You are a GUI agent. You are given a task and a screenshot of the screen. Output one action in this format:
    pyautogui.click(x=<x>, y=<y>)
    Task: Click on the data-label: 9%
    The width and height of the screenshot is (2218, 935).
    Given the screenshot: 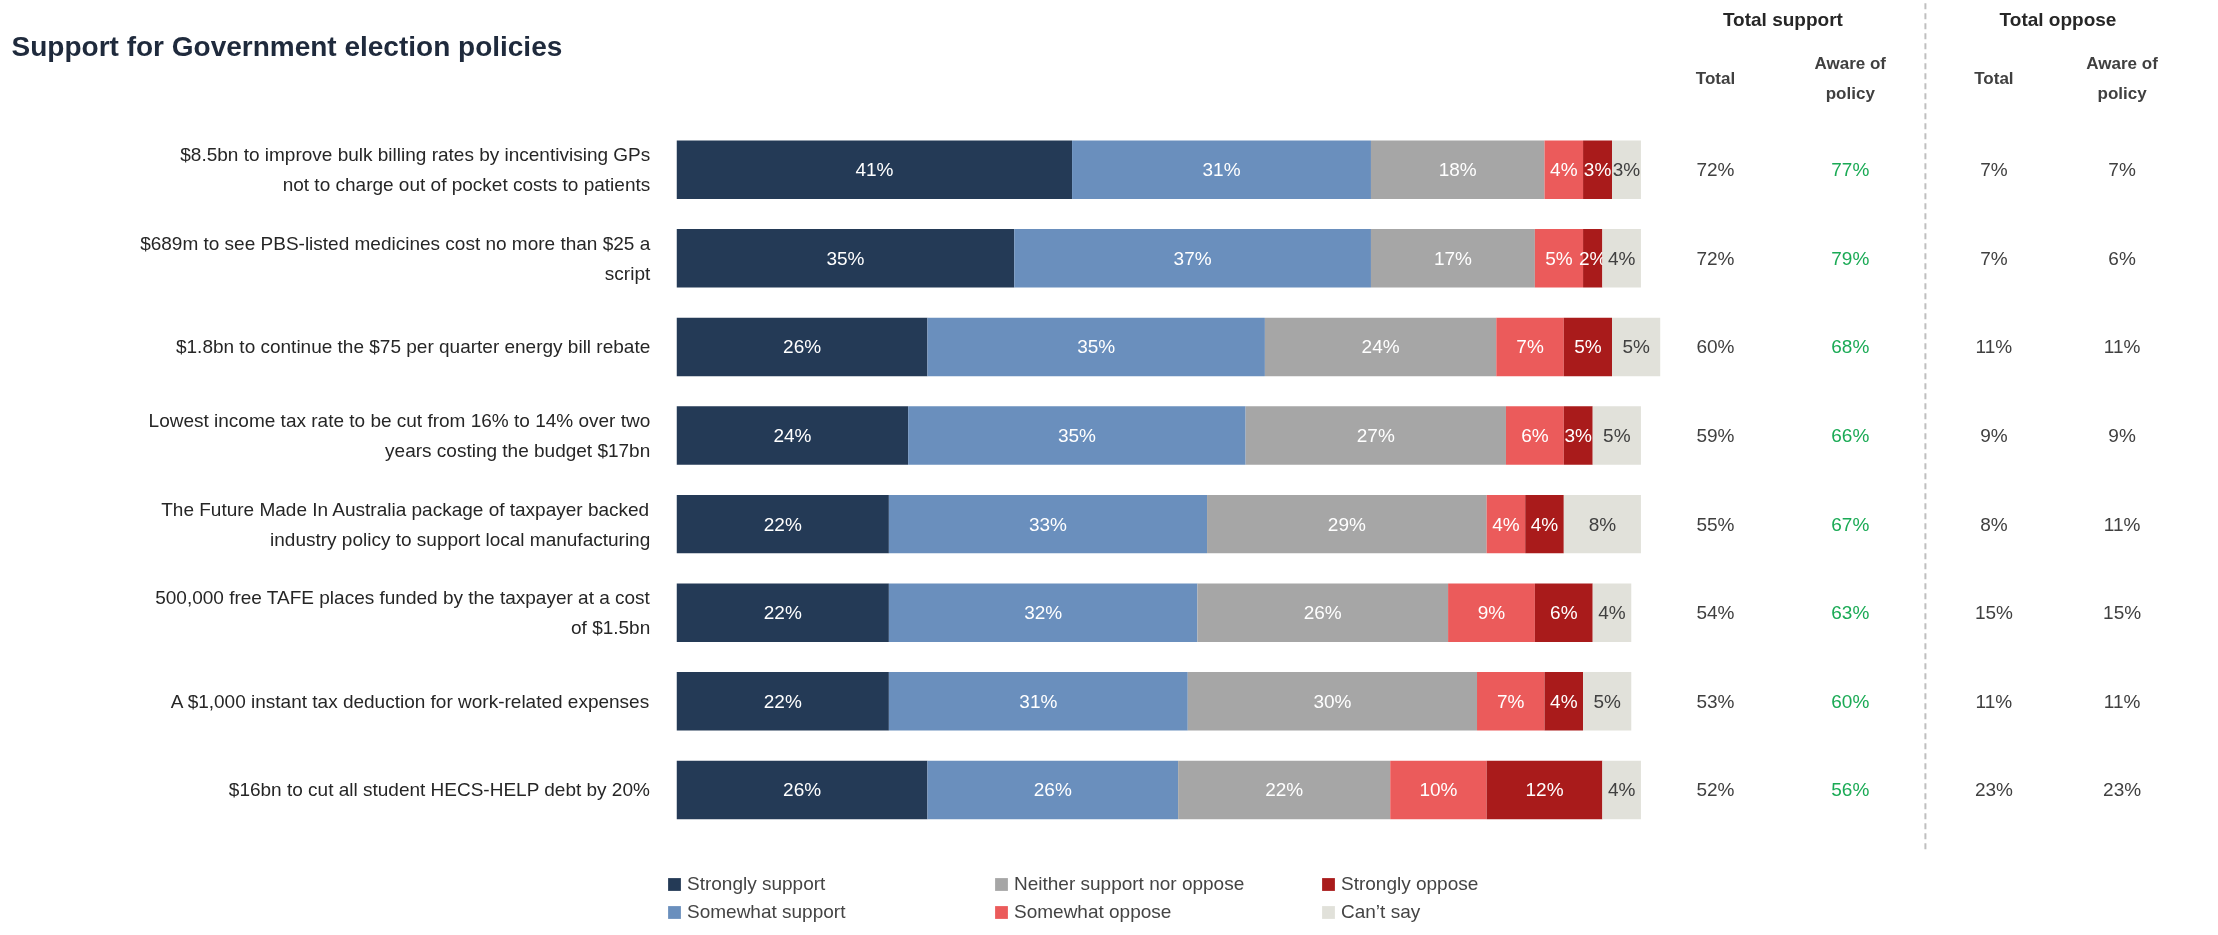 What is the action you would take?
    pyautogui.click(x=1491, y=613)
    